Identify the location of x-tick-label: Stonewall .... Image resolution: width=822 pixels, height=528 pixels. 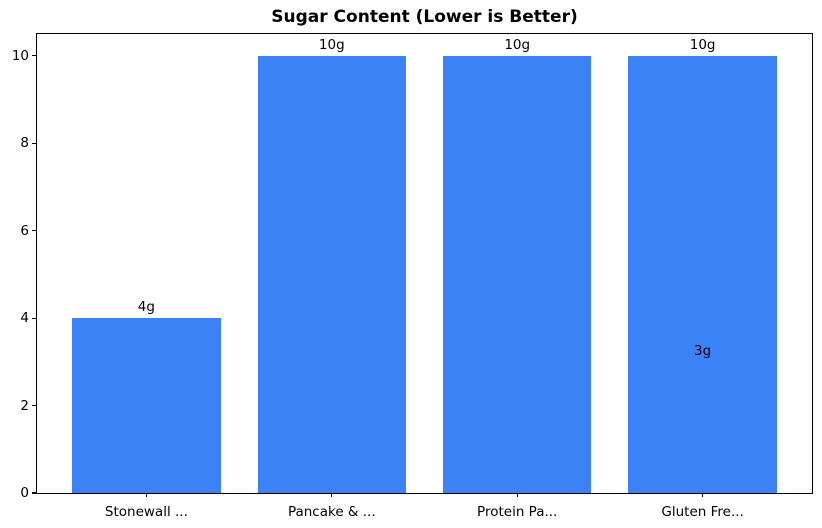
(146, 512).